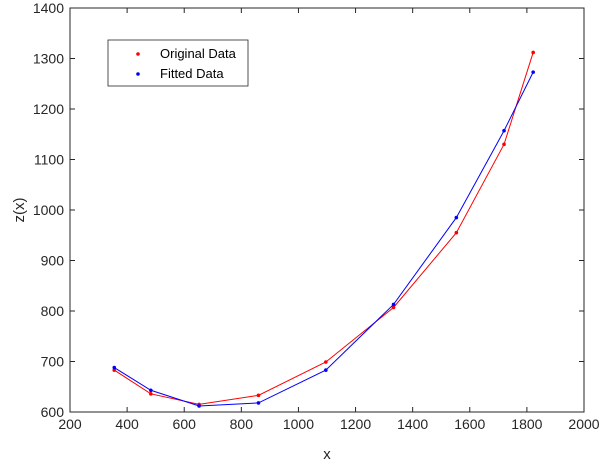 The width and height of the screenshot is (603, 466). Describe the element at coordinates (469, 424) in the screenshot. I see `x-tick-label: 1600` at that location.